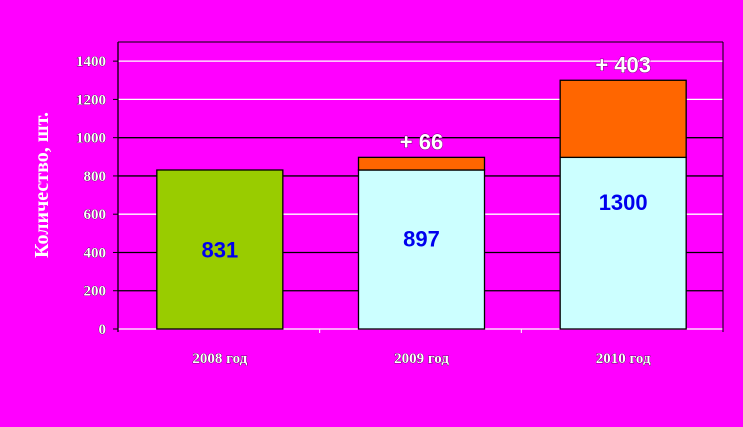 Image resolution: width=743 pixels, height=427 pixels. I want to click on increase-label: + 403, so click(623, 64).